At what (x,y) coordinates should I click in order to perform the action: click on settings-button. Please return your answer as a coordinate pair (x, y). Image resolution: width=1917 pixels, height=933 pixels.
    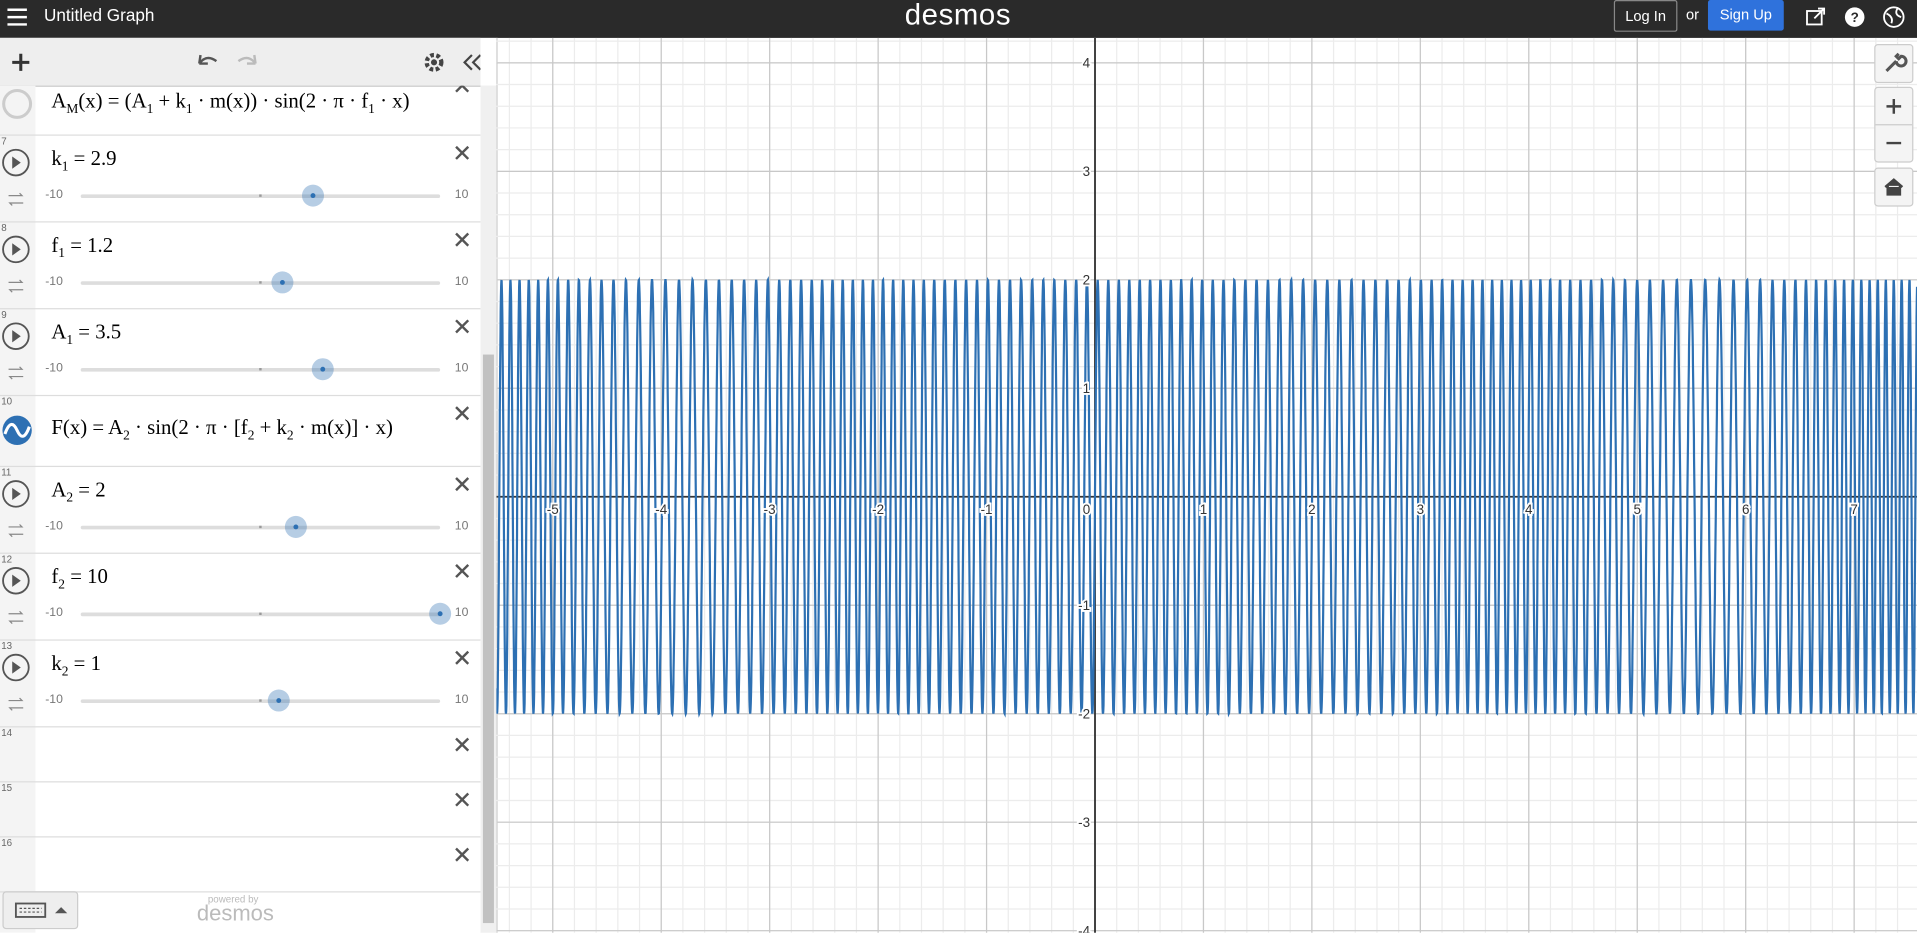
    Looking at the image, I should click on (1894, 64).